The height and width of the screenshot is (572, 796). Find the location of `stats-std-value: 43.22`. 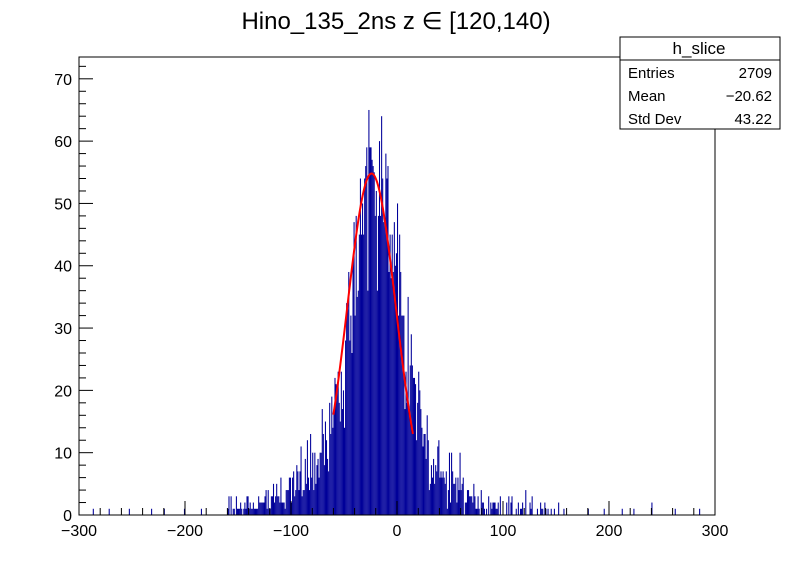

stats-std-value: 43.22 is located at coordinates (753, 119).